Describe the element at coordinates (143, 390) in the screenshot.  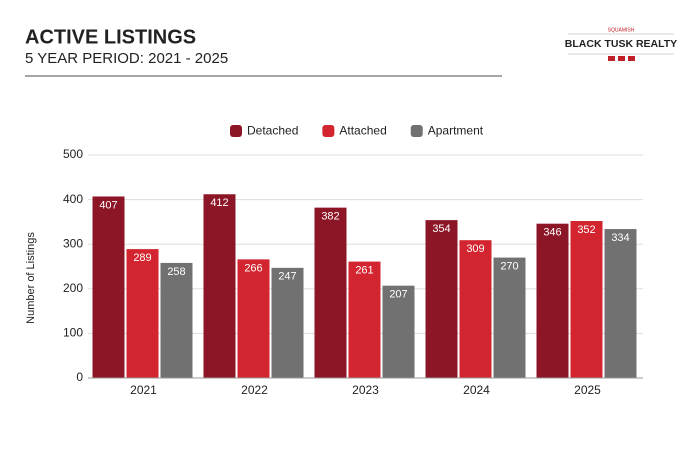
I see `x-tick-label: 2021` at that location.